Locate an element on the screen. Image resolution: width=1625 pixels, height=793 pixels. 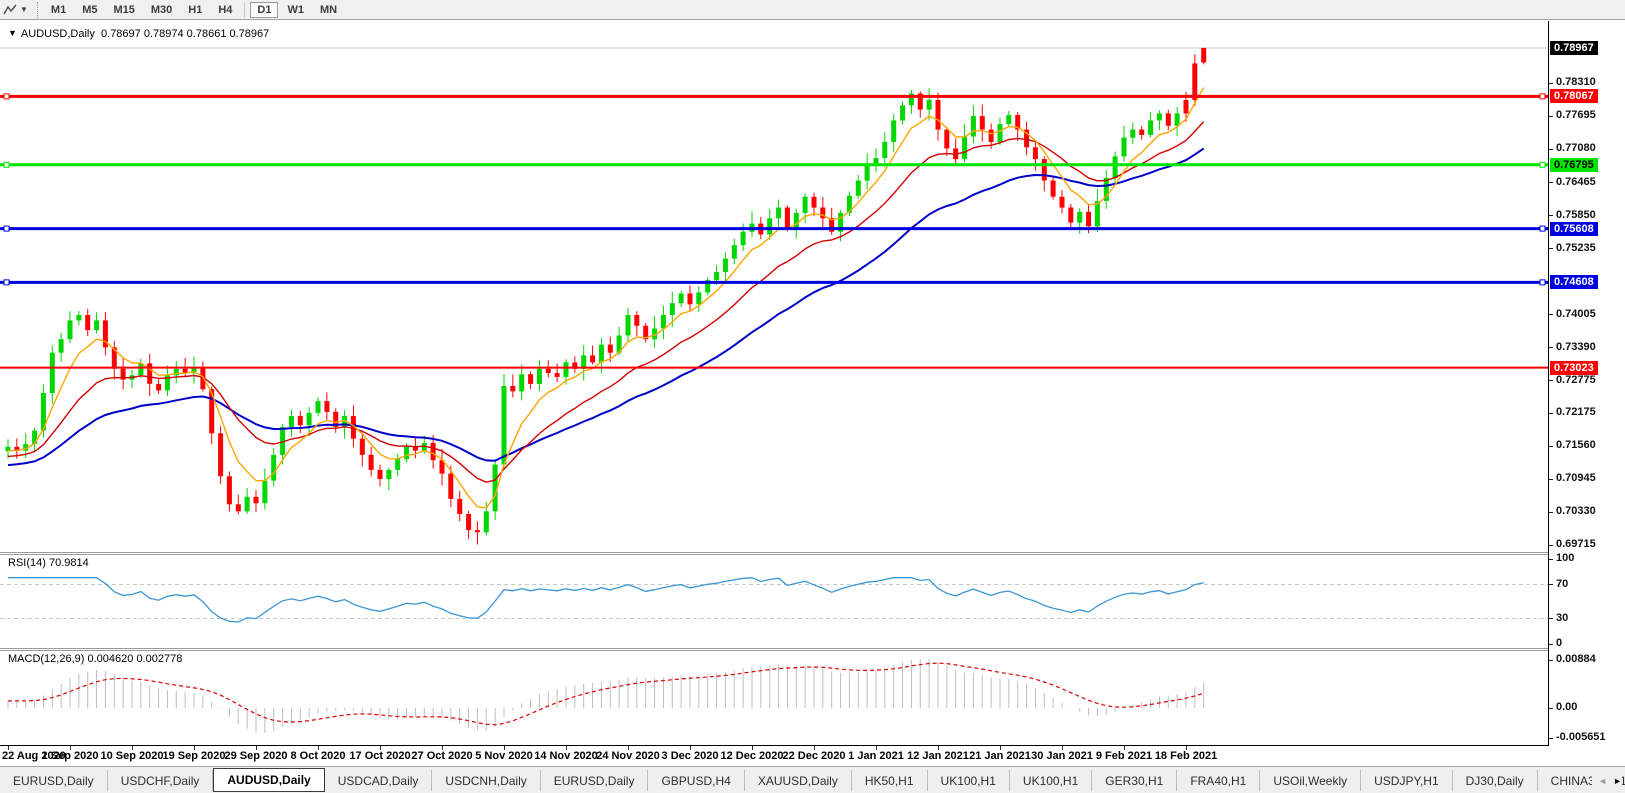
date-label: 24 Nov 2020 is located at coordinates (628, 756).